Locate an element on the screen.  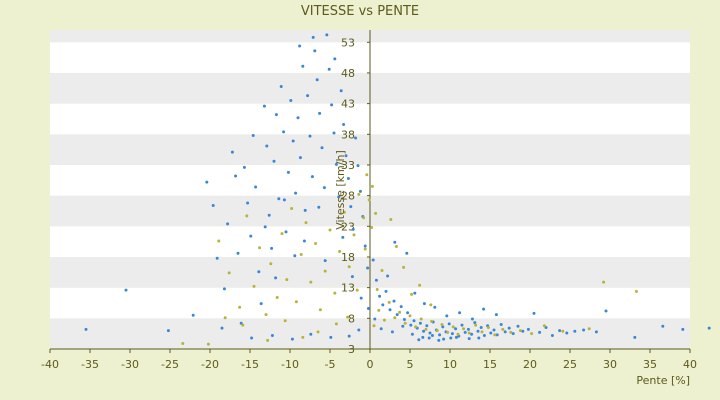
x-tick-label: 25 is located at coordinates (570, 364).